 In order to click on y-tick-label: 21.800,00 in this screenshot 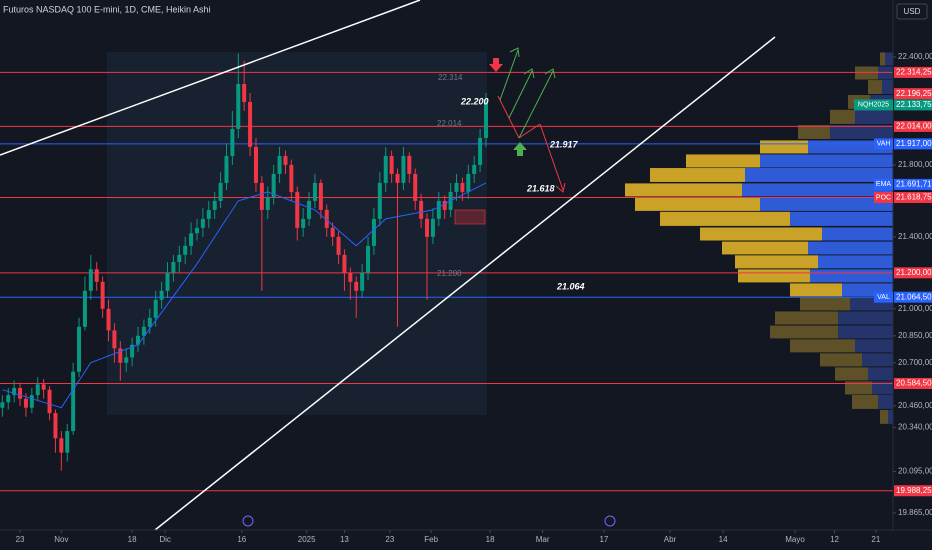, I will do `click(915, 164)`.